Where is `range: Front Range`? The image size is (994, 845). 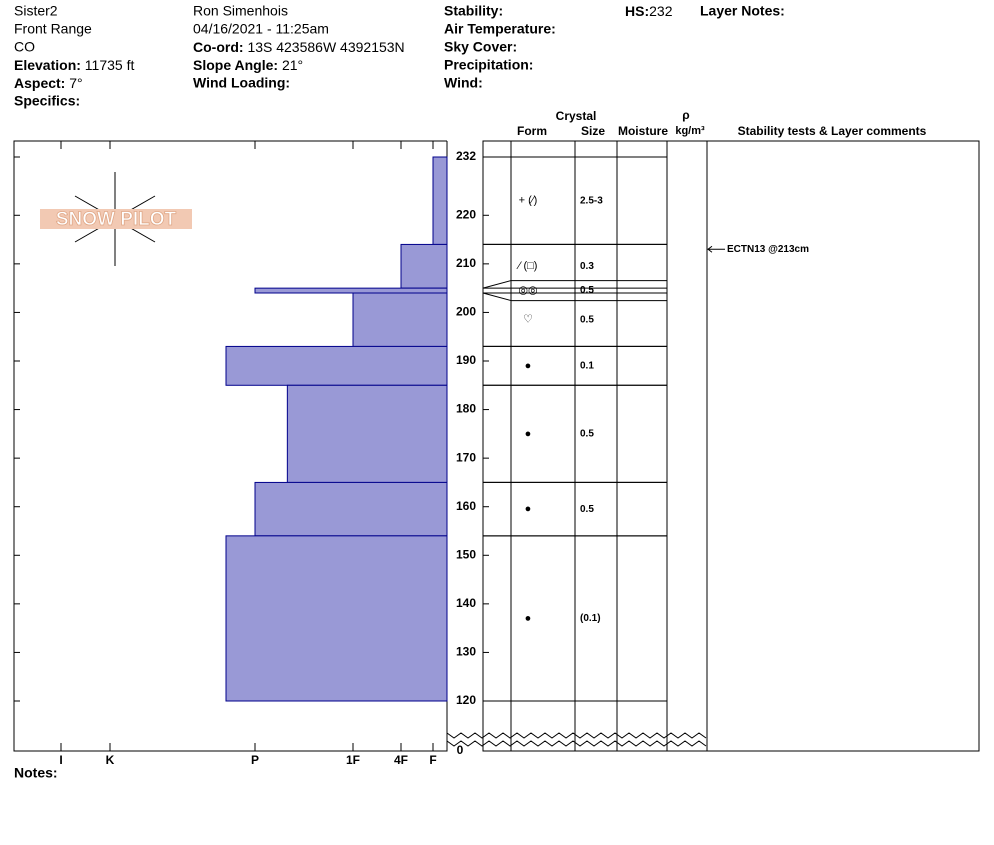 range: Front Range is located at coordinates (53, 29).